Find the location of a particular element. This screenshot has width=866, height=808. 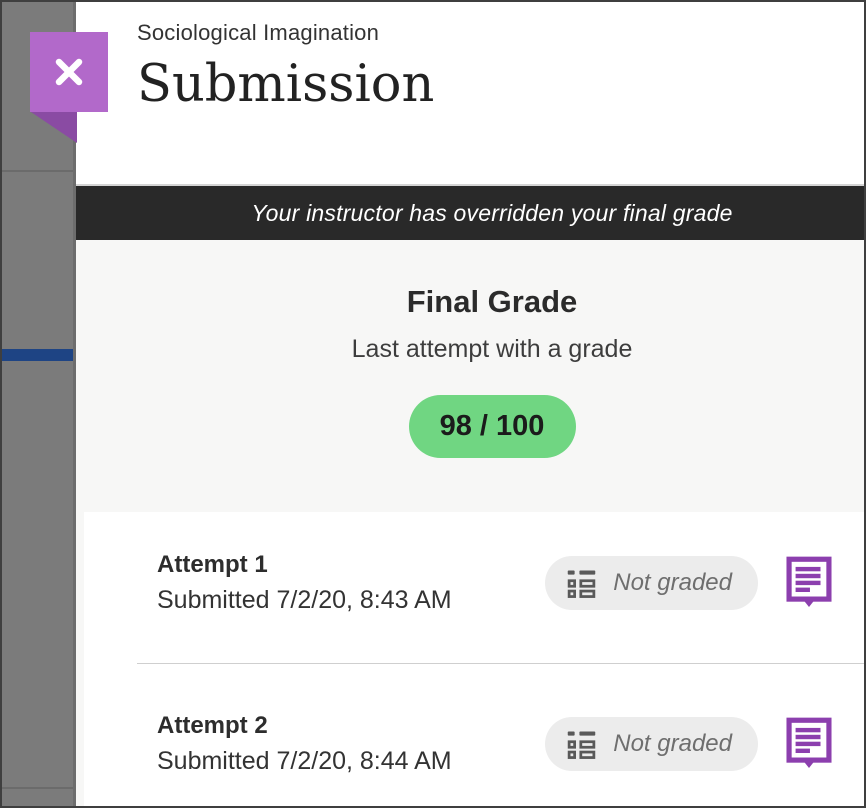

collapsed-sidebar is located at coordinates (38, 404).